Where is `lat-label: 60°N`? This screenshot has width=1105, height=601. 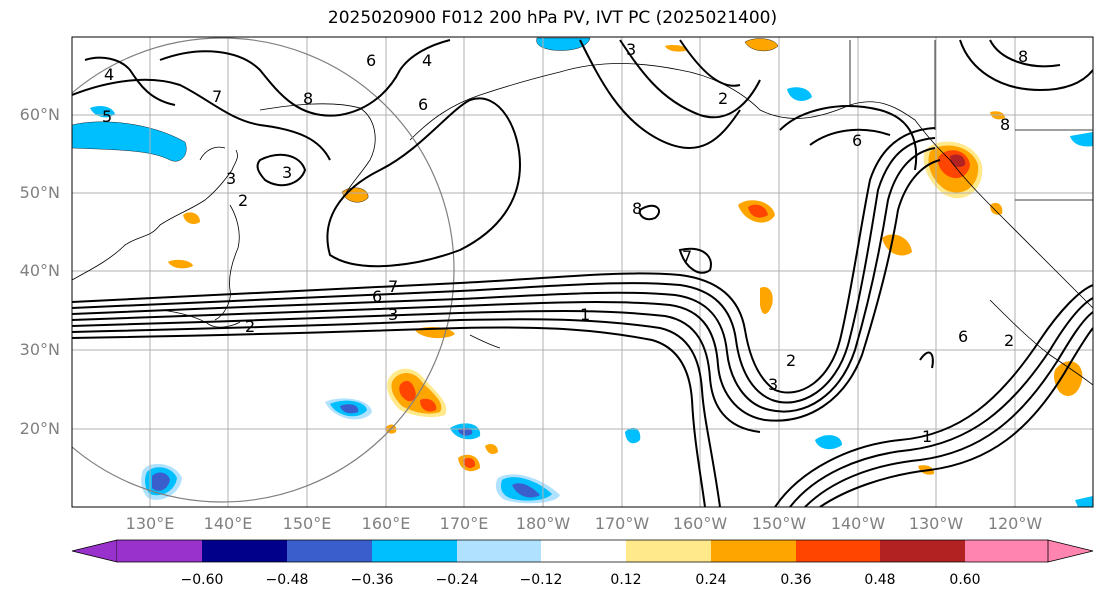 lat-label: 60°N is located at coordinates (39, 114).